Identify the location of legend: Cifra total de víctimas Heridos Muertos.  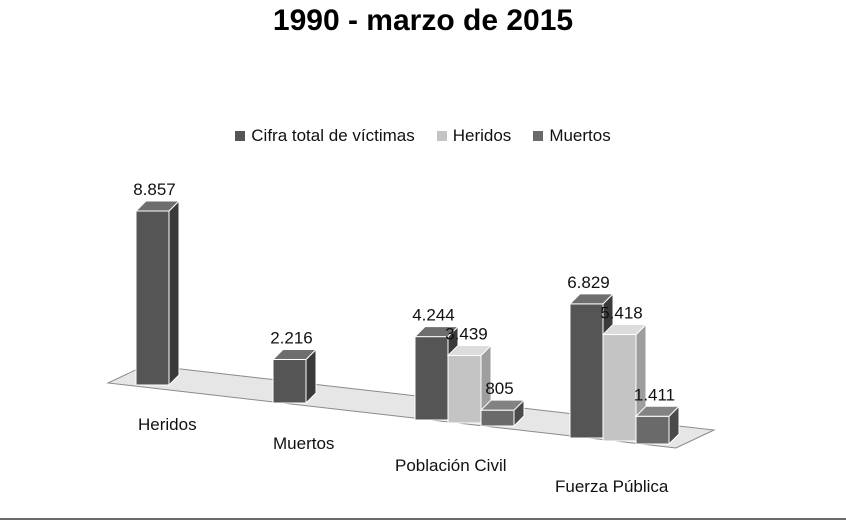
(423, 136).